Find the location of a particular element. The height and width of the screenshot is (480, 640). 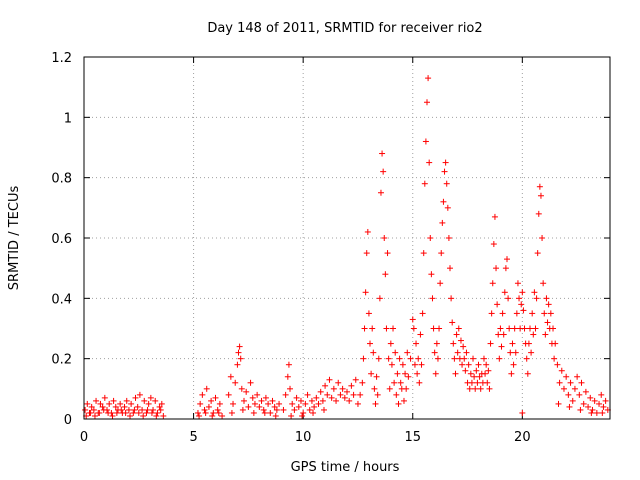

y-tick-label: 0.2 is located at coordinates (61, 360).